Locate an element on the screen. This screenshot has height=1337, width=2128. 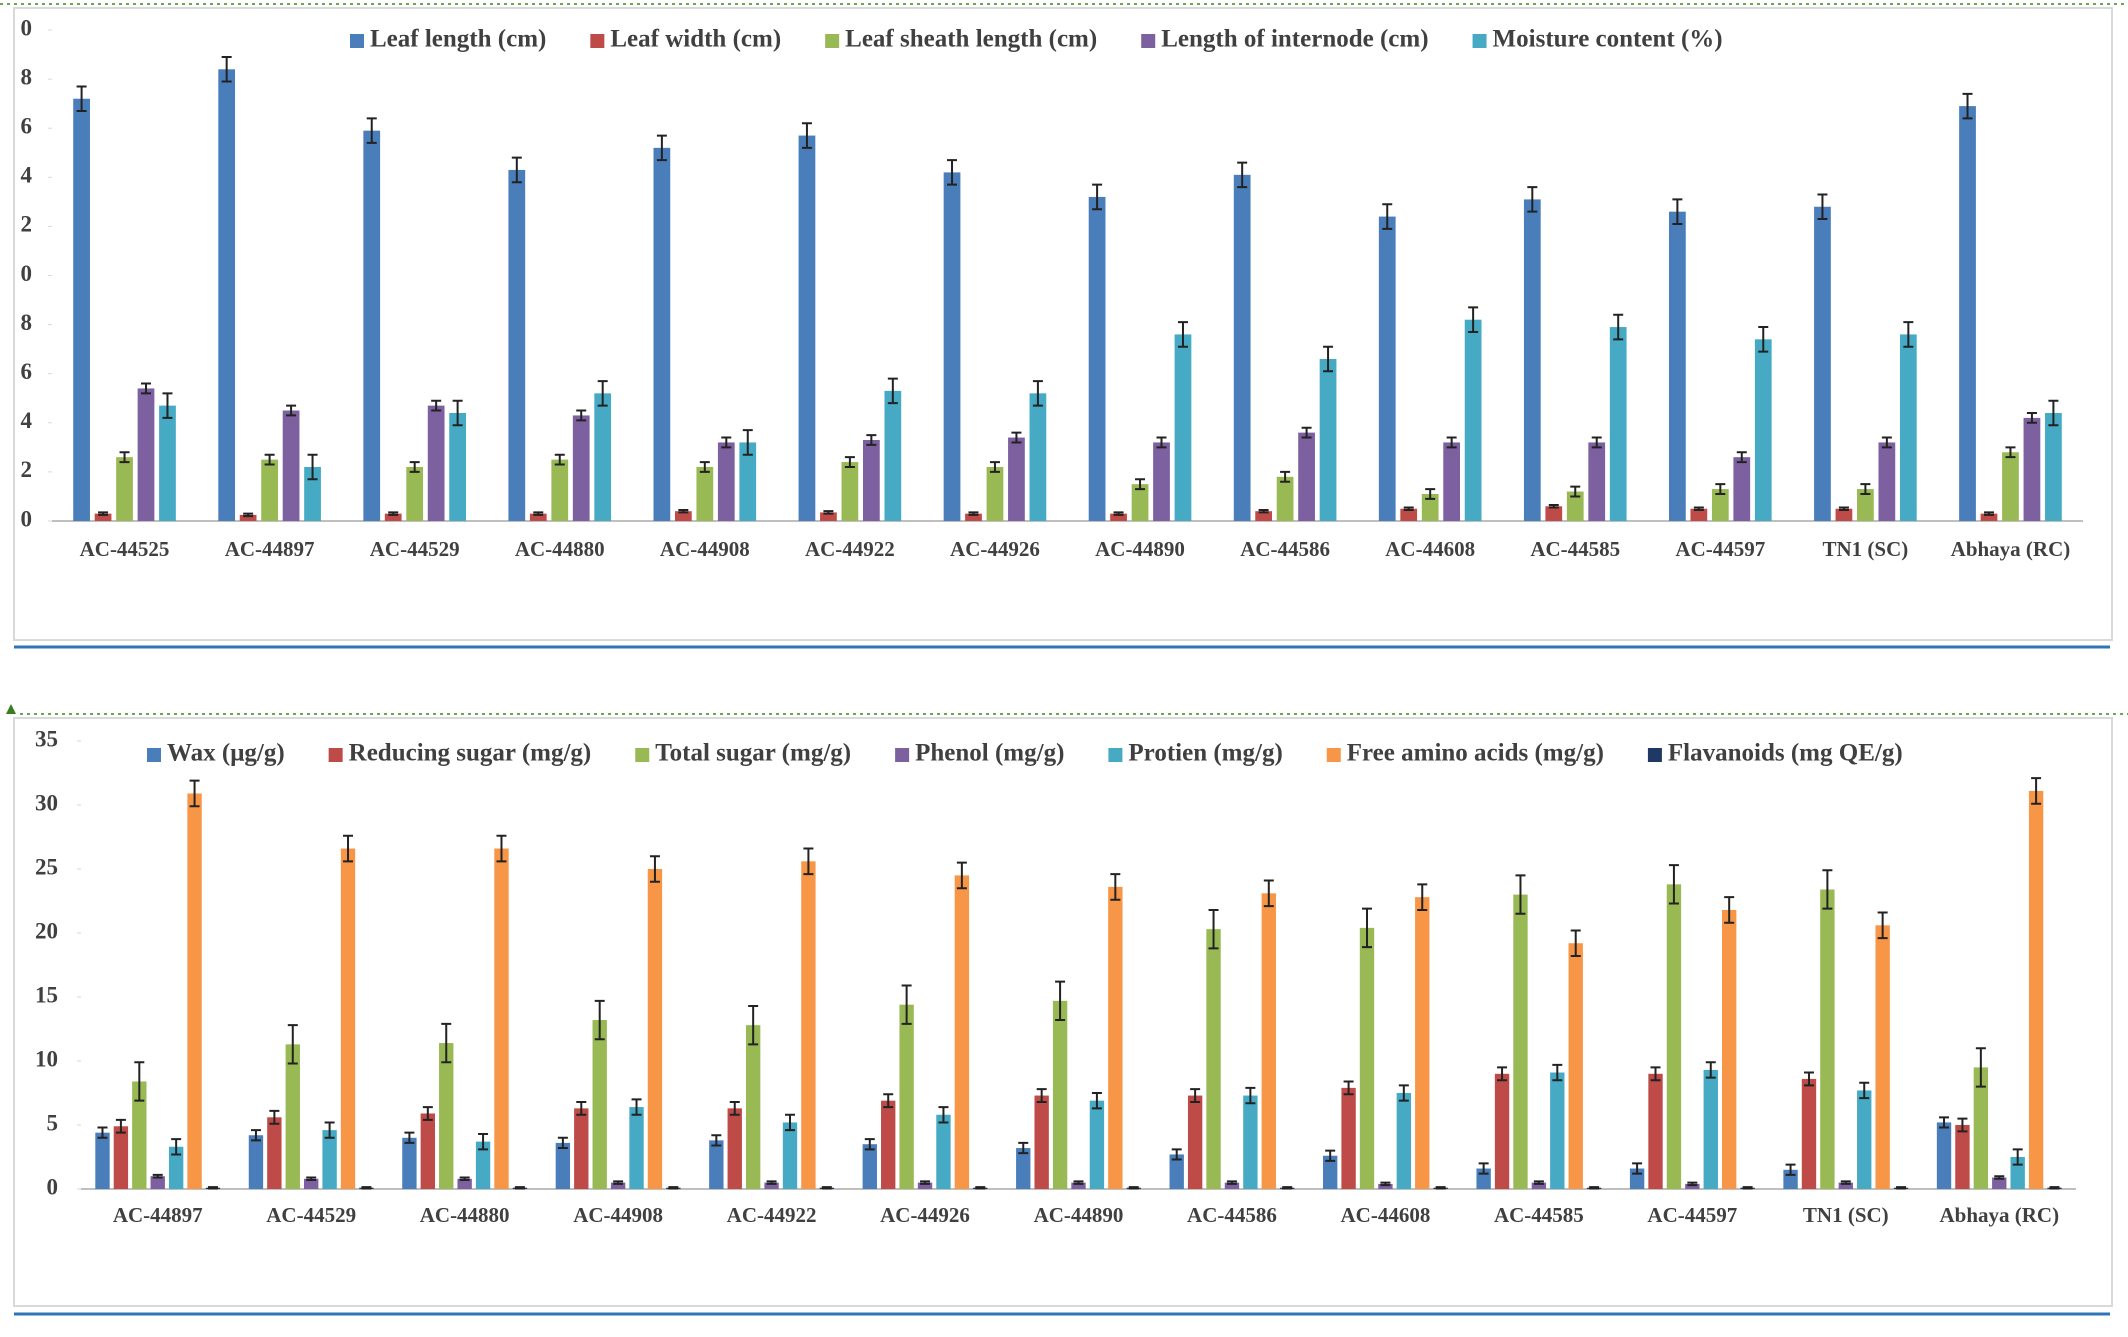
x-tick-label: AC-44922 is located at coordinates (772, 1215).